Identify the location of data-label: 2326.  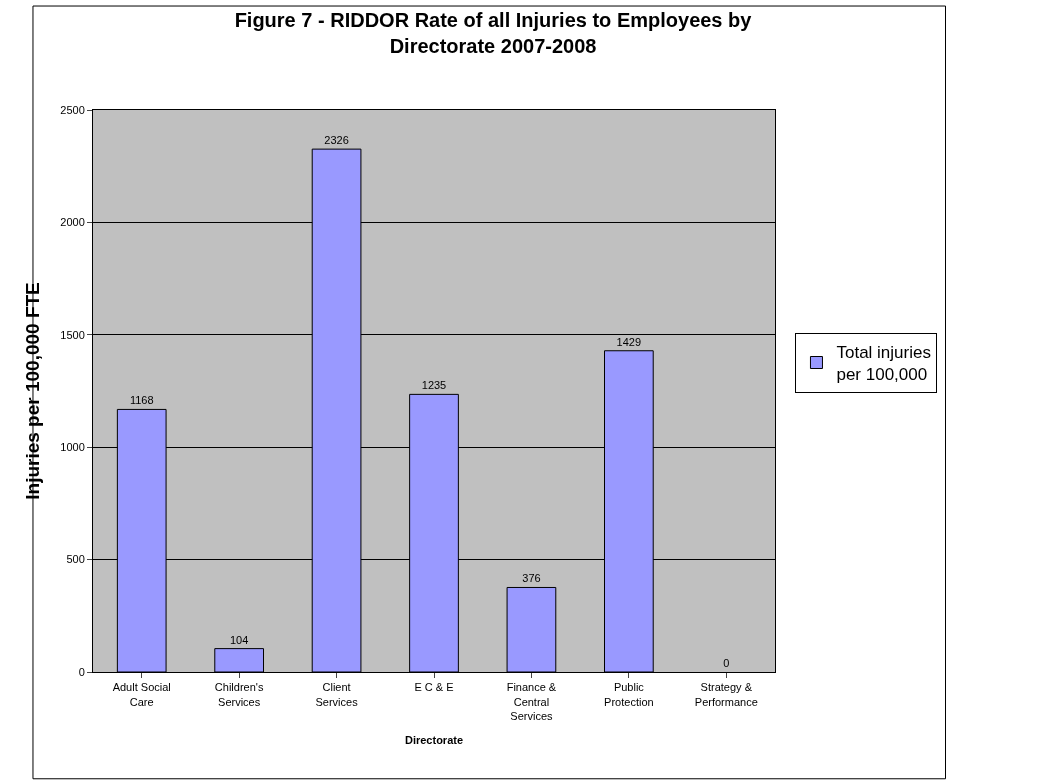
(336, 140).